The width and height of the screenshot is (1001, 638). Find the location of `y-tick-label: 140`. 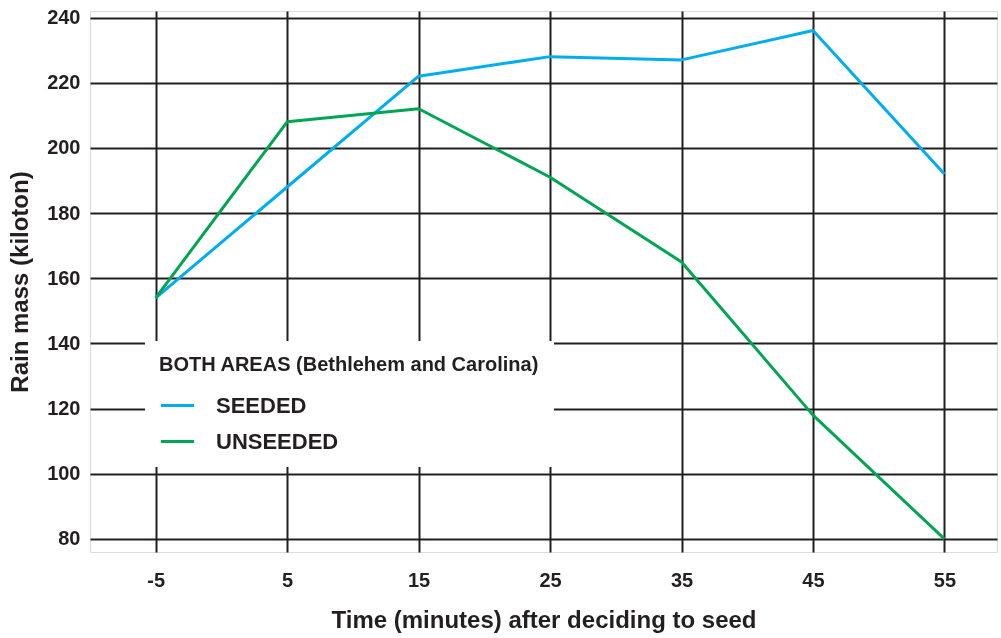

y-tick-label: 140 is located at coordinates (64, 342).